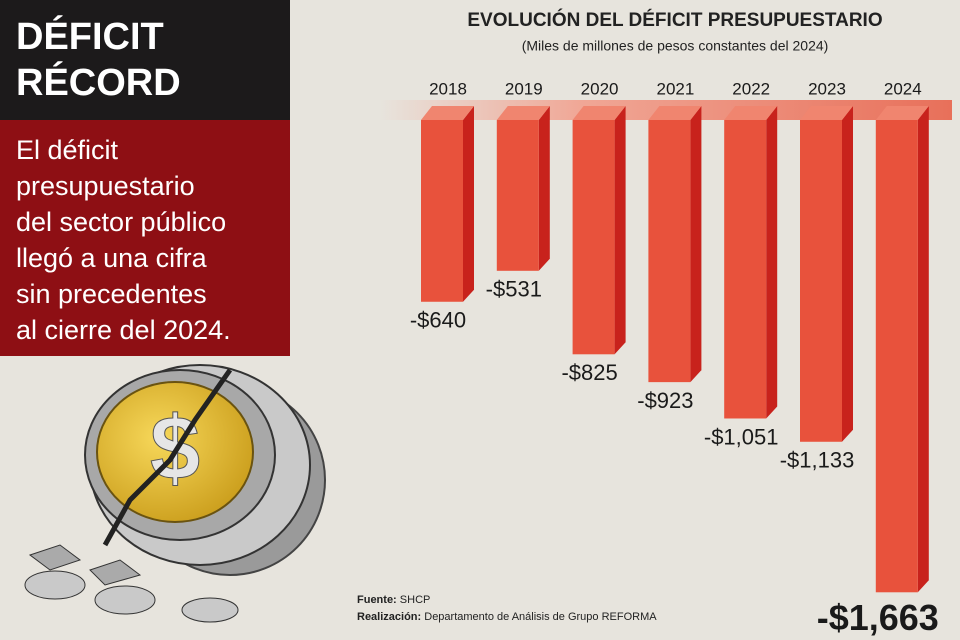 The image size is (960, 640). Describe the element at coordinates (514, 289) in the screenshot. I see `value-label: -$531` at that location.